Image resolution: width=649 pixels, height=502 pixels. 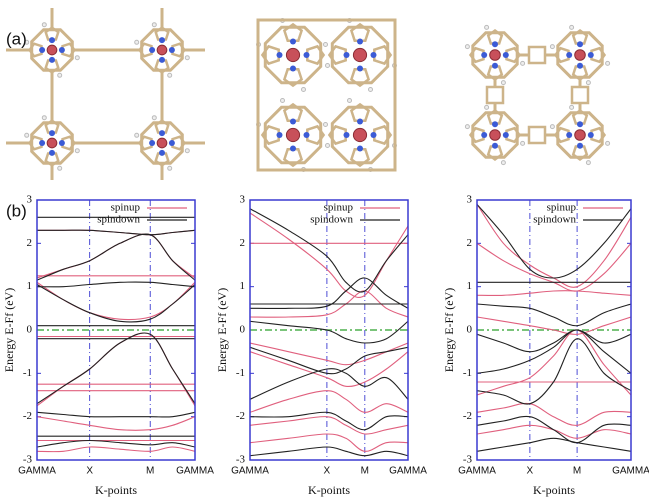 I want to click on panel-label: (b), so click(x=16, y=210).